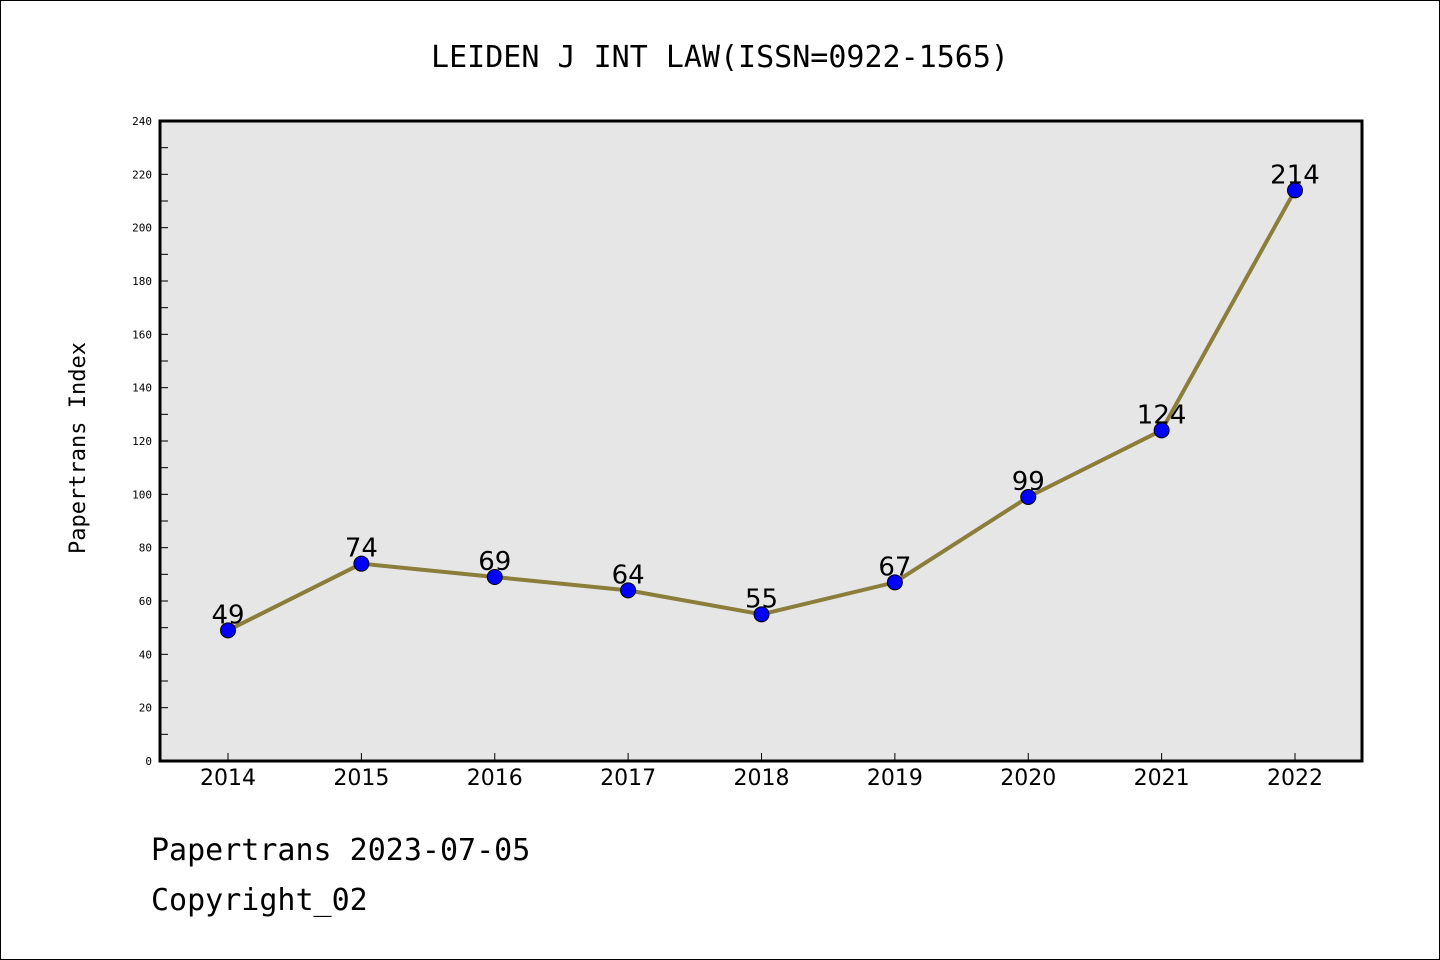 Image resolution: width=1440 pixels, height=960 pixels. What do you see at coordinates (145, 708) in the screenshot?
I see `y-tick-label: 20` at bounding box center [145, 708].